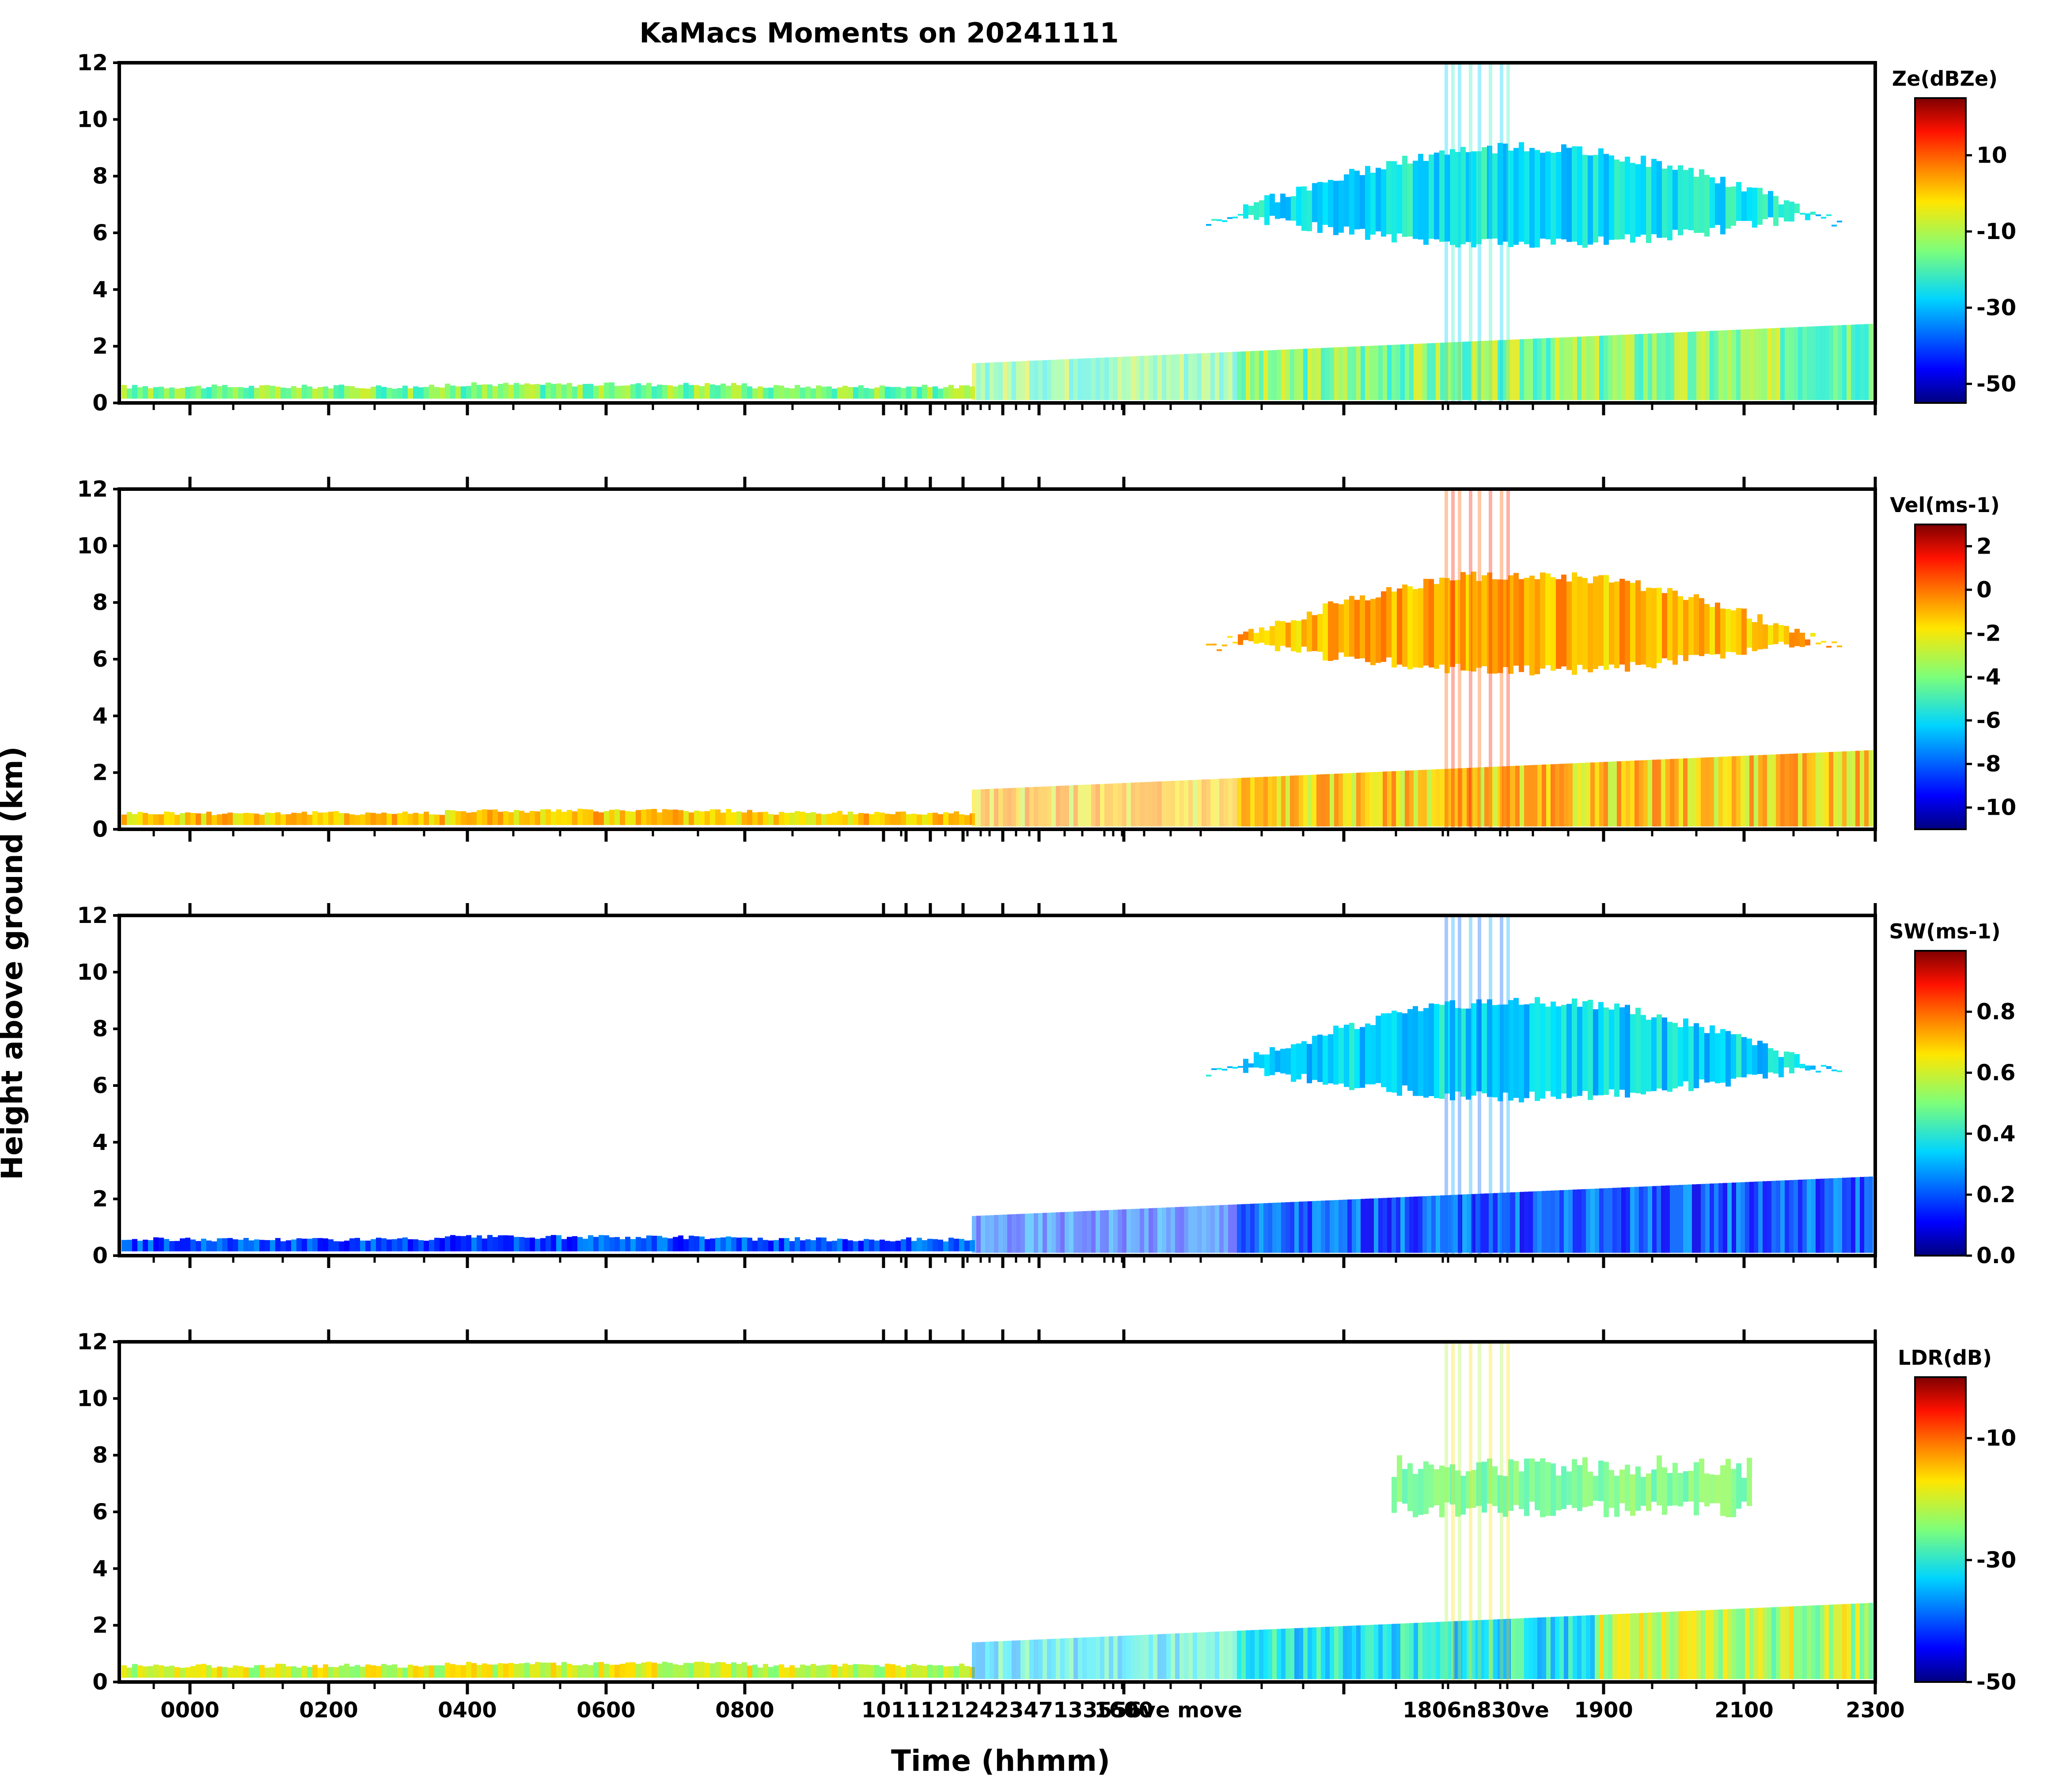 Image resolution: width=2063 pixels, height=1792 pixels. I want to click on colorbar-tick-label: 0.4, so click(1996, 1134).